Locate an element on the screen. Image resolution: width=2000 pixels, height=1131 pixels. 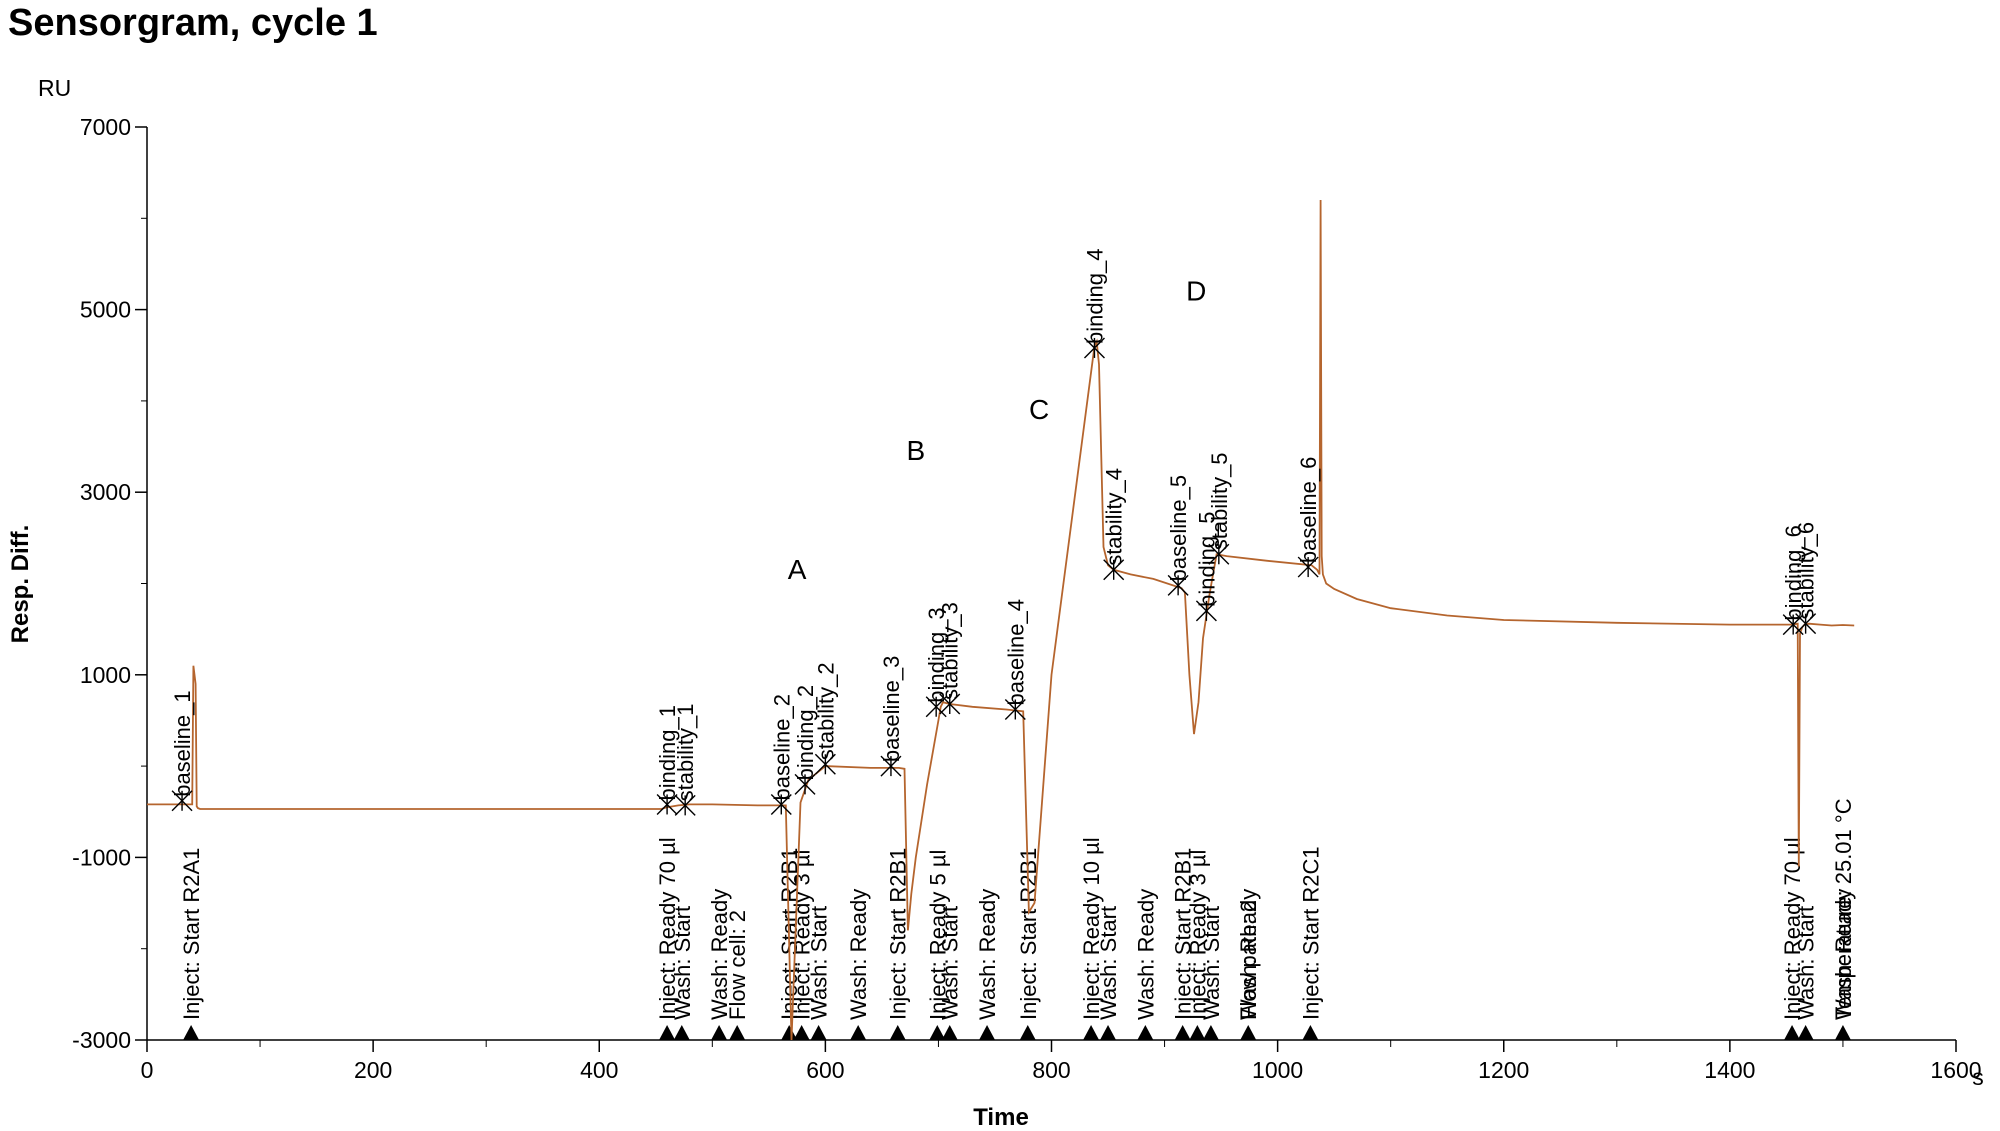
event-label: Inject: Ready 5 µl is located at coordinates (937, 935).